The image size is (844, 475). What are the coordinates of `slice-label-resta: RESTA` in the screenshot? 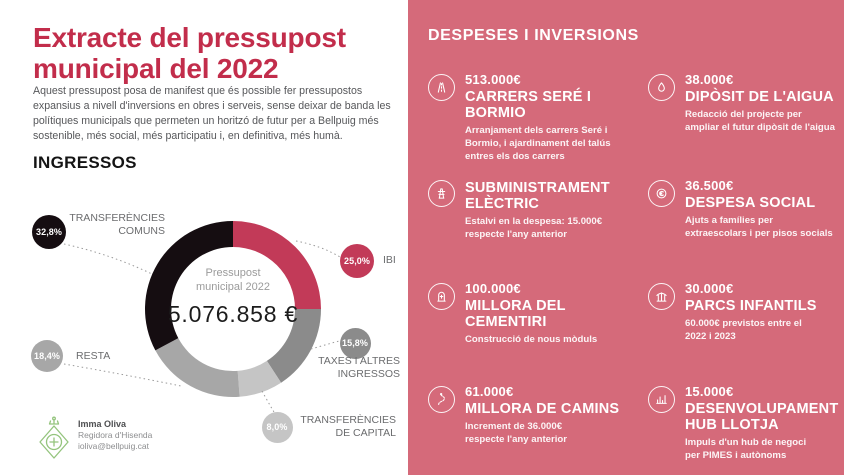 It's located at (93, 356).